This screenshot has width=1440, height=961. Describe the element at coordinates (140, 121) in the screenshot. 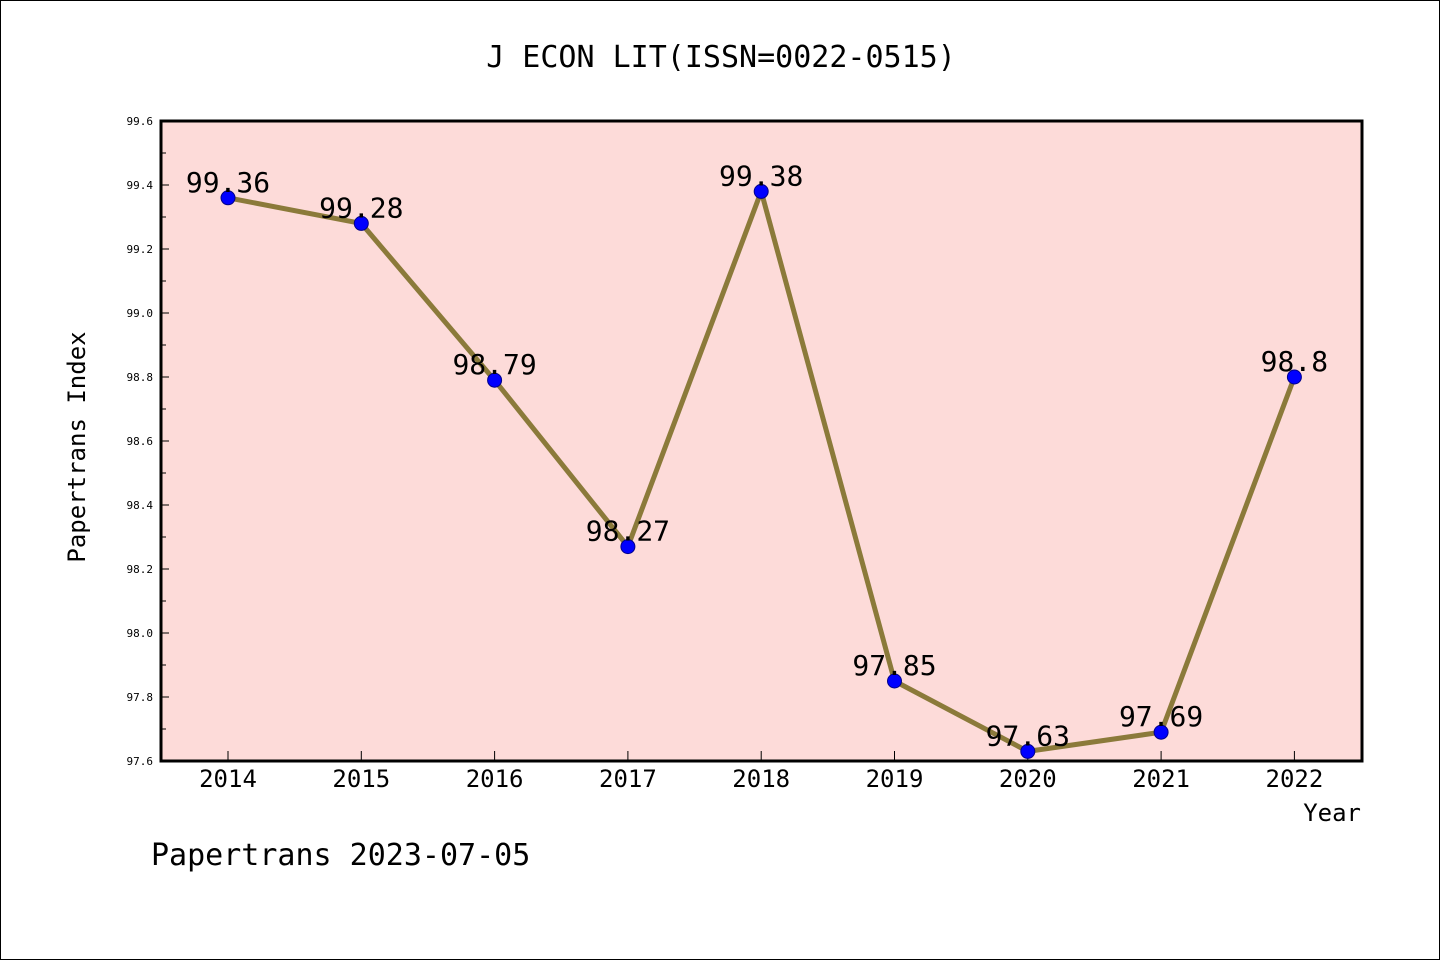

I see `y-tick-label: 99.6` at that location.